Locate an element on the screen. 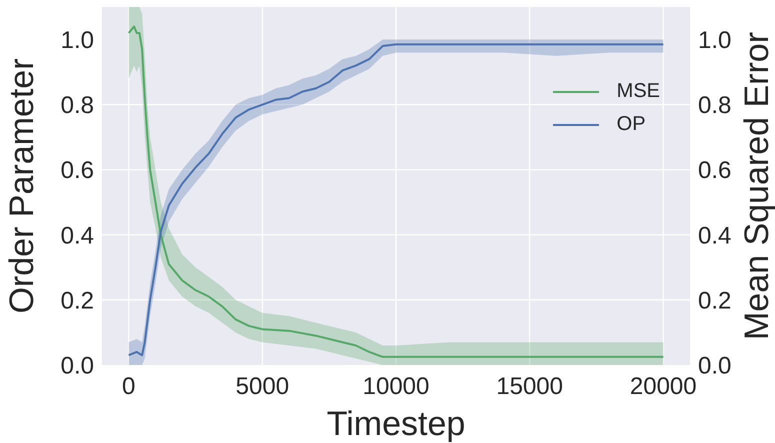 Image resolution: width=775 pixels, height=443 pixels. x-tick-label: 15000 is located at coordinates (530, 386).